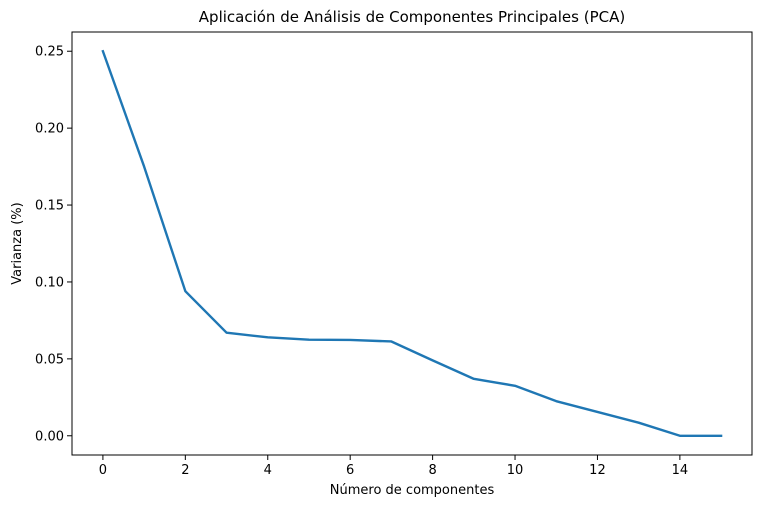  Describe the element at coordinates (597, 470) in the screenshot. I see `x-tick-label: 12` at that location.